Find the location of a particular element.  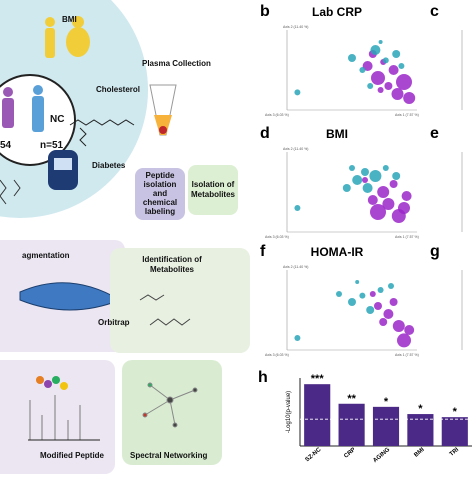

pellet is located at coordinates (163, 130).